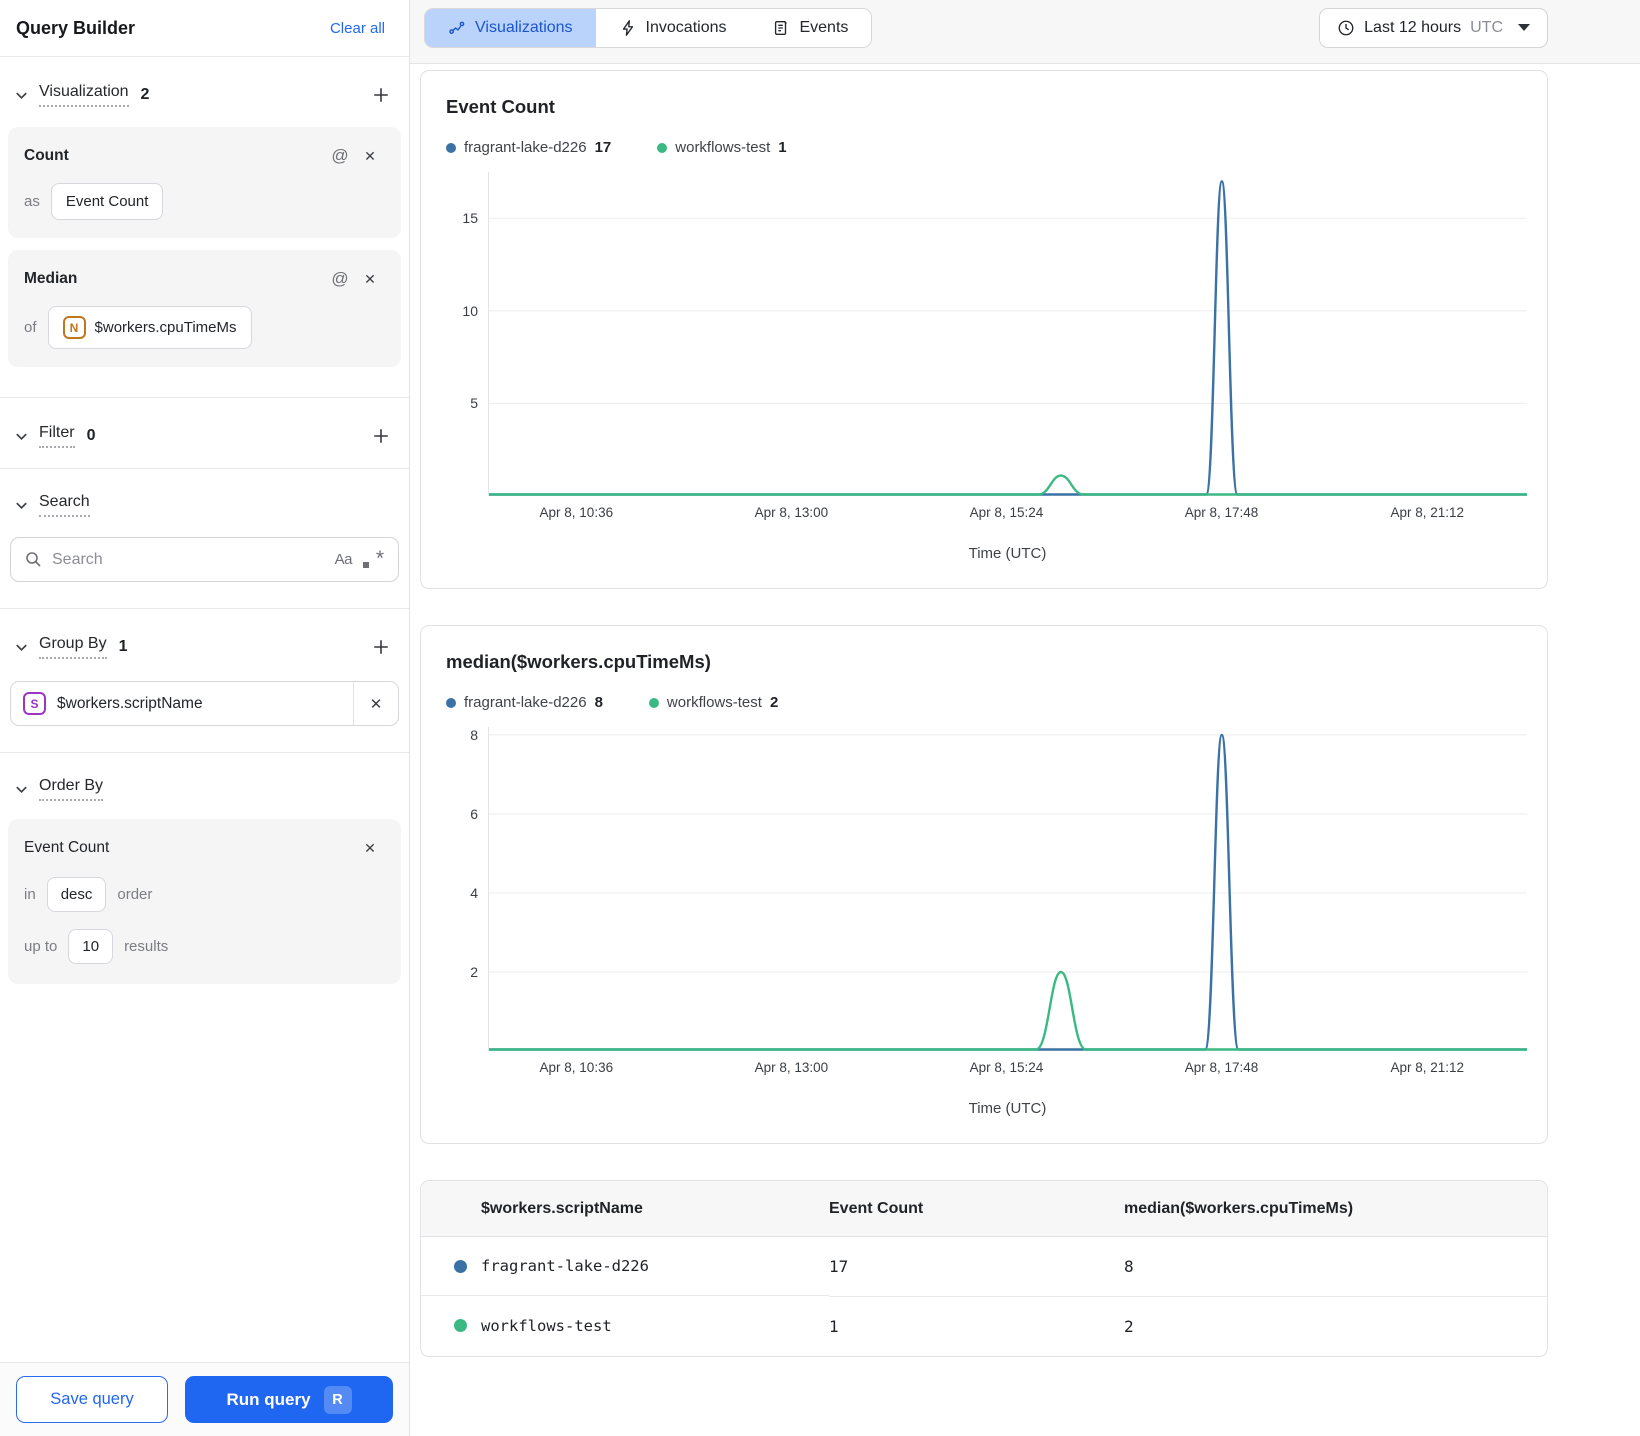  Describe the element at coordinates (722, 147) in the screenshot. I see `legend-item: workflows-test 1` at that location.